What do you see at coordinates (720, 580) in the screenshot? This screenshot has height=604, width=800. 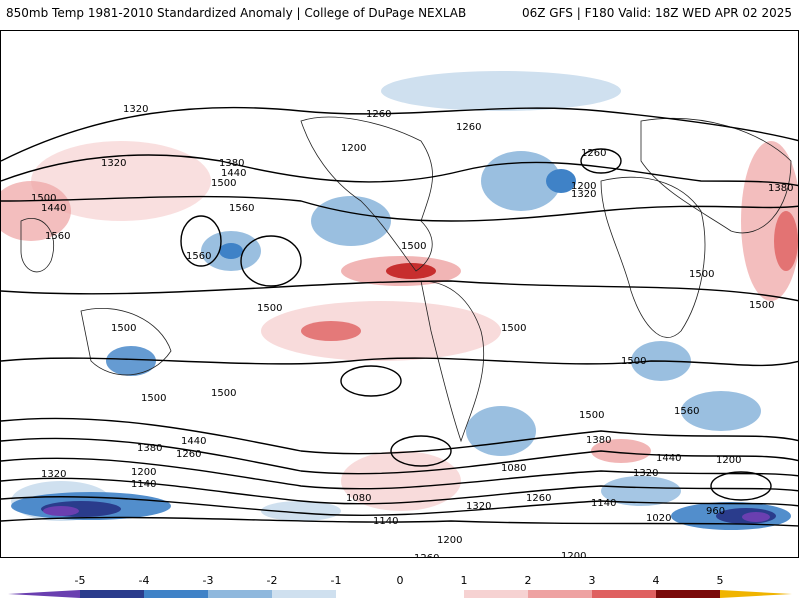 I see `colorbar-tick: 5` at bounding box center [720, 580].